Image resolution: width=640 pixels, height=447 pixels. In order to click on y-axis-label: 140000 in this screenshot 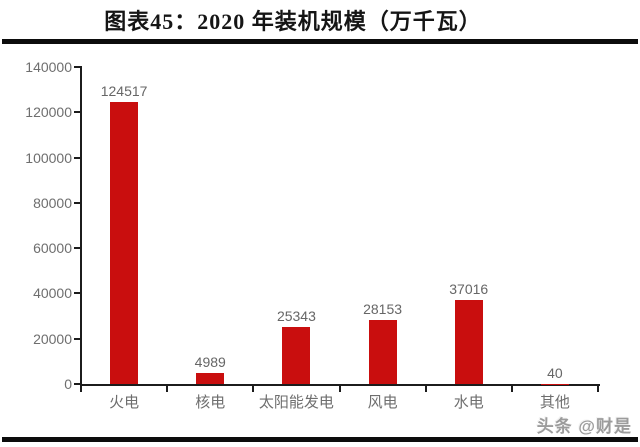, I will do `click(48, 67)`.